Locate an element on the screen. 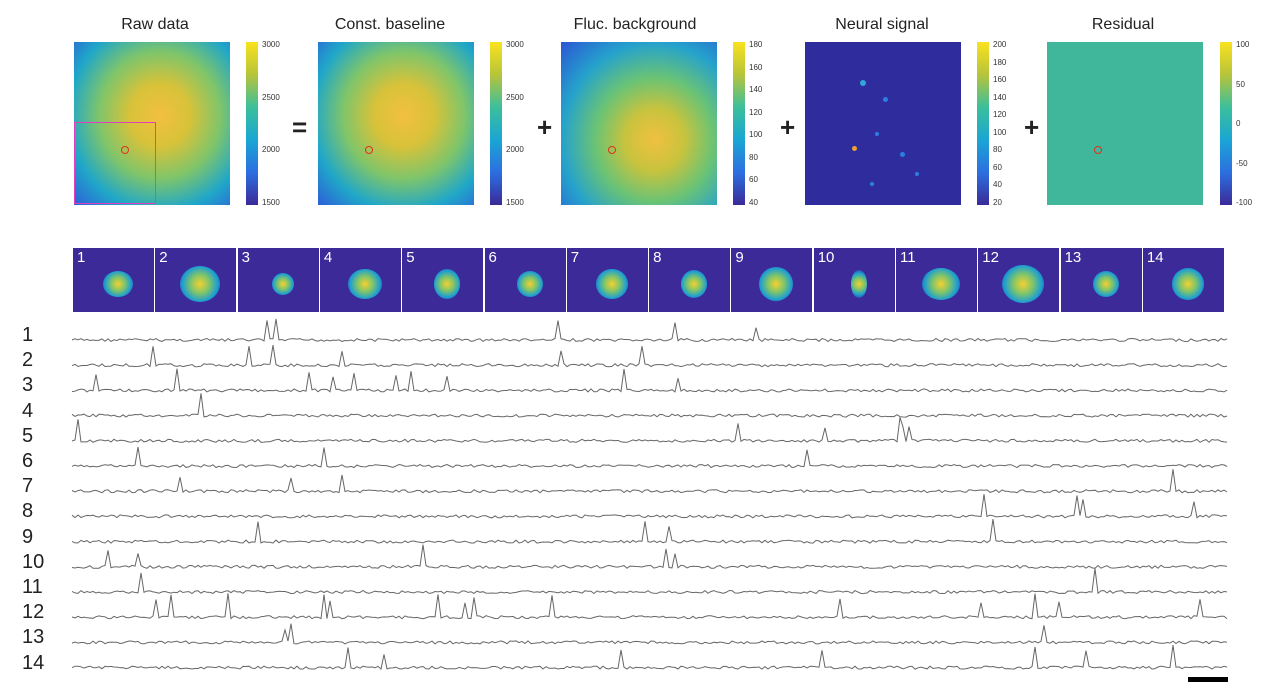 This screenshot has width=1267, height=695. colorbar-tick-label: 180 is located at coordinates (756, 44).